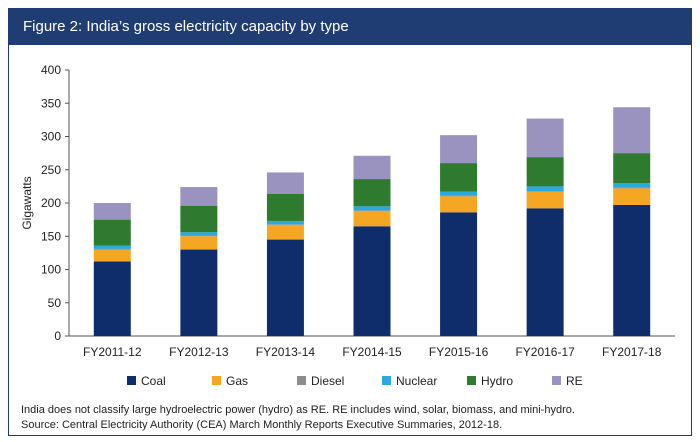 The width and height of the screenshot is (700, 442). Describe the element at coordinates (199, 352) in the screenshot. I see `x-tick-label: FY2012-13` at that location.